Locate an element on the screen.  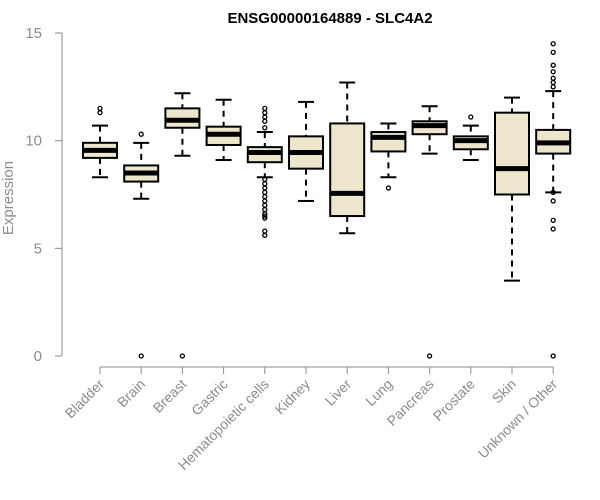
x-tick-label: Prostate is located at coordinates (454, 400).